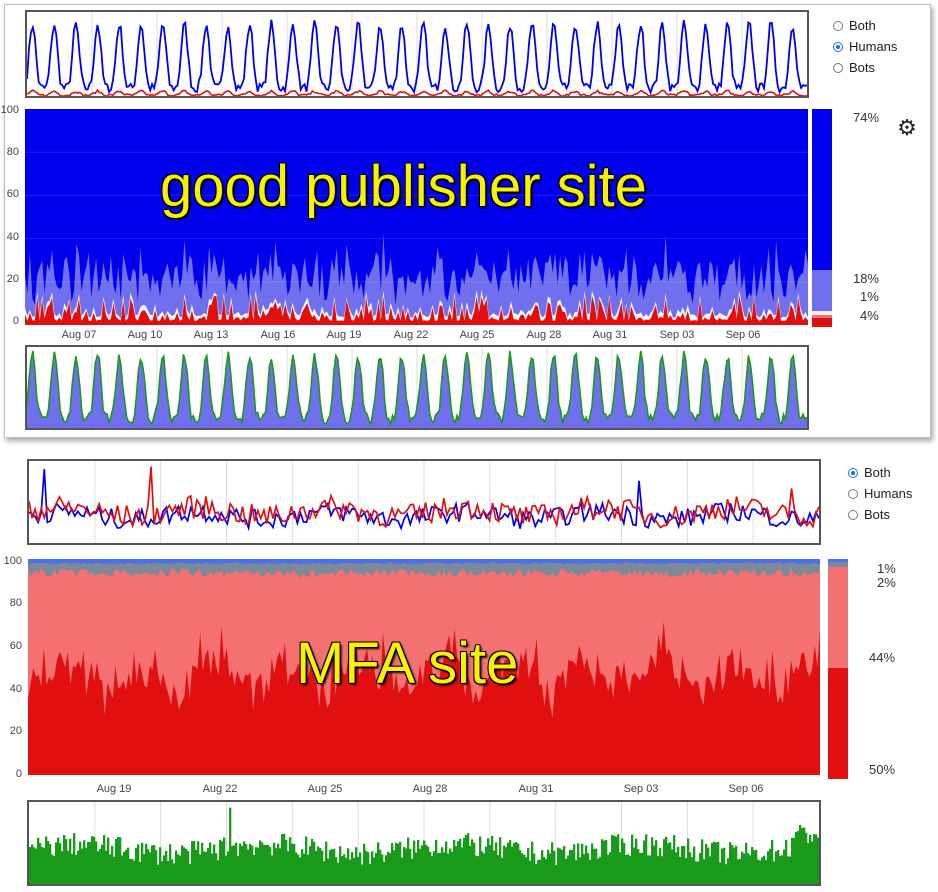 The image size is (938, 892). I want to click on legend-segment, so click(822, 313).